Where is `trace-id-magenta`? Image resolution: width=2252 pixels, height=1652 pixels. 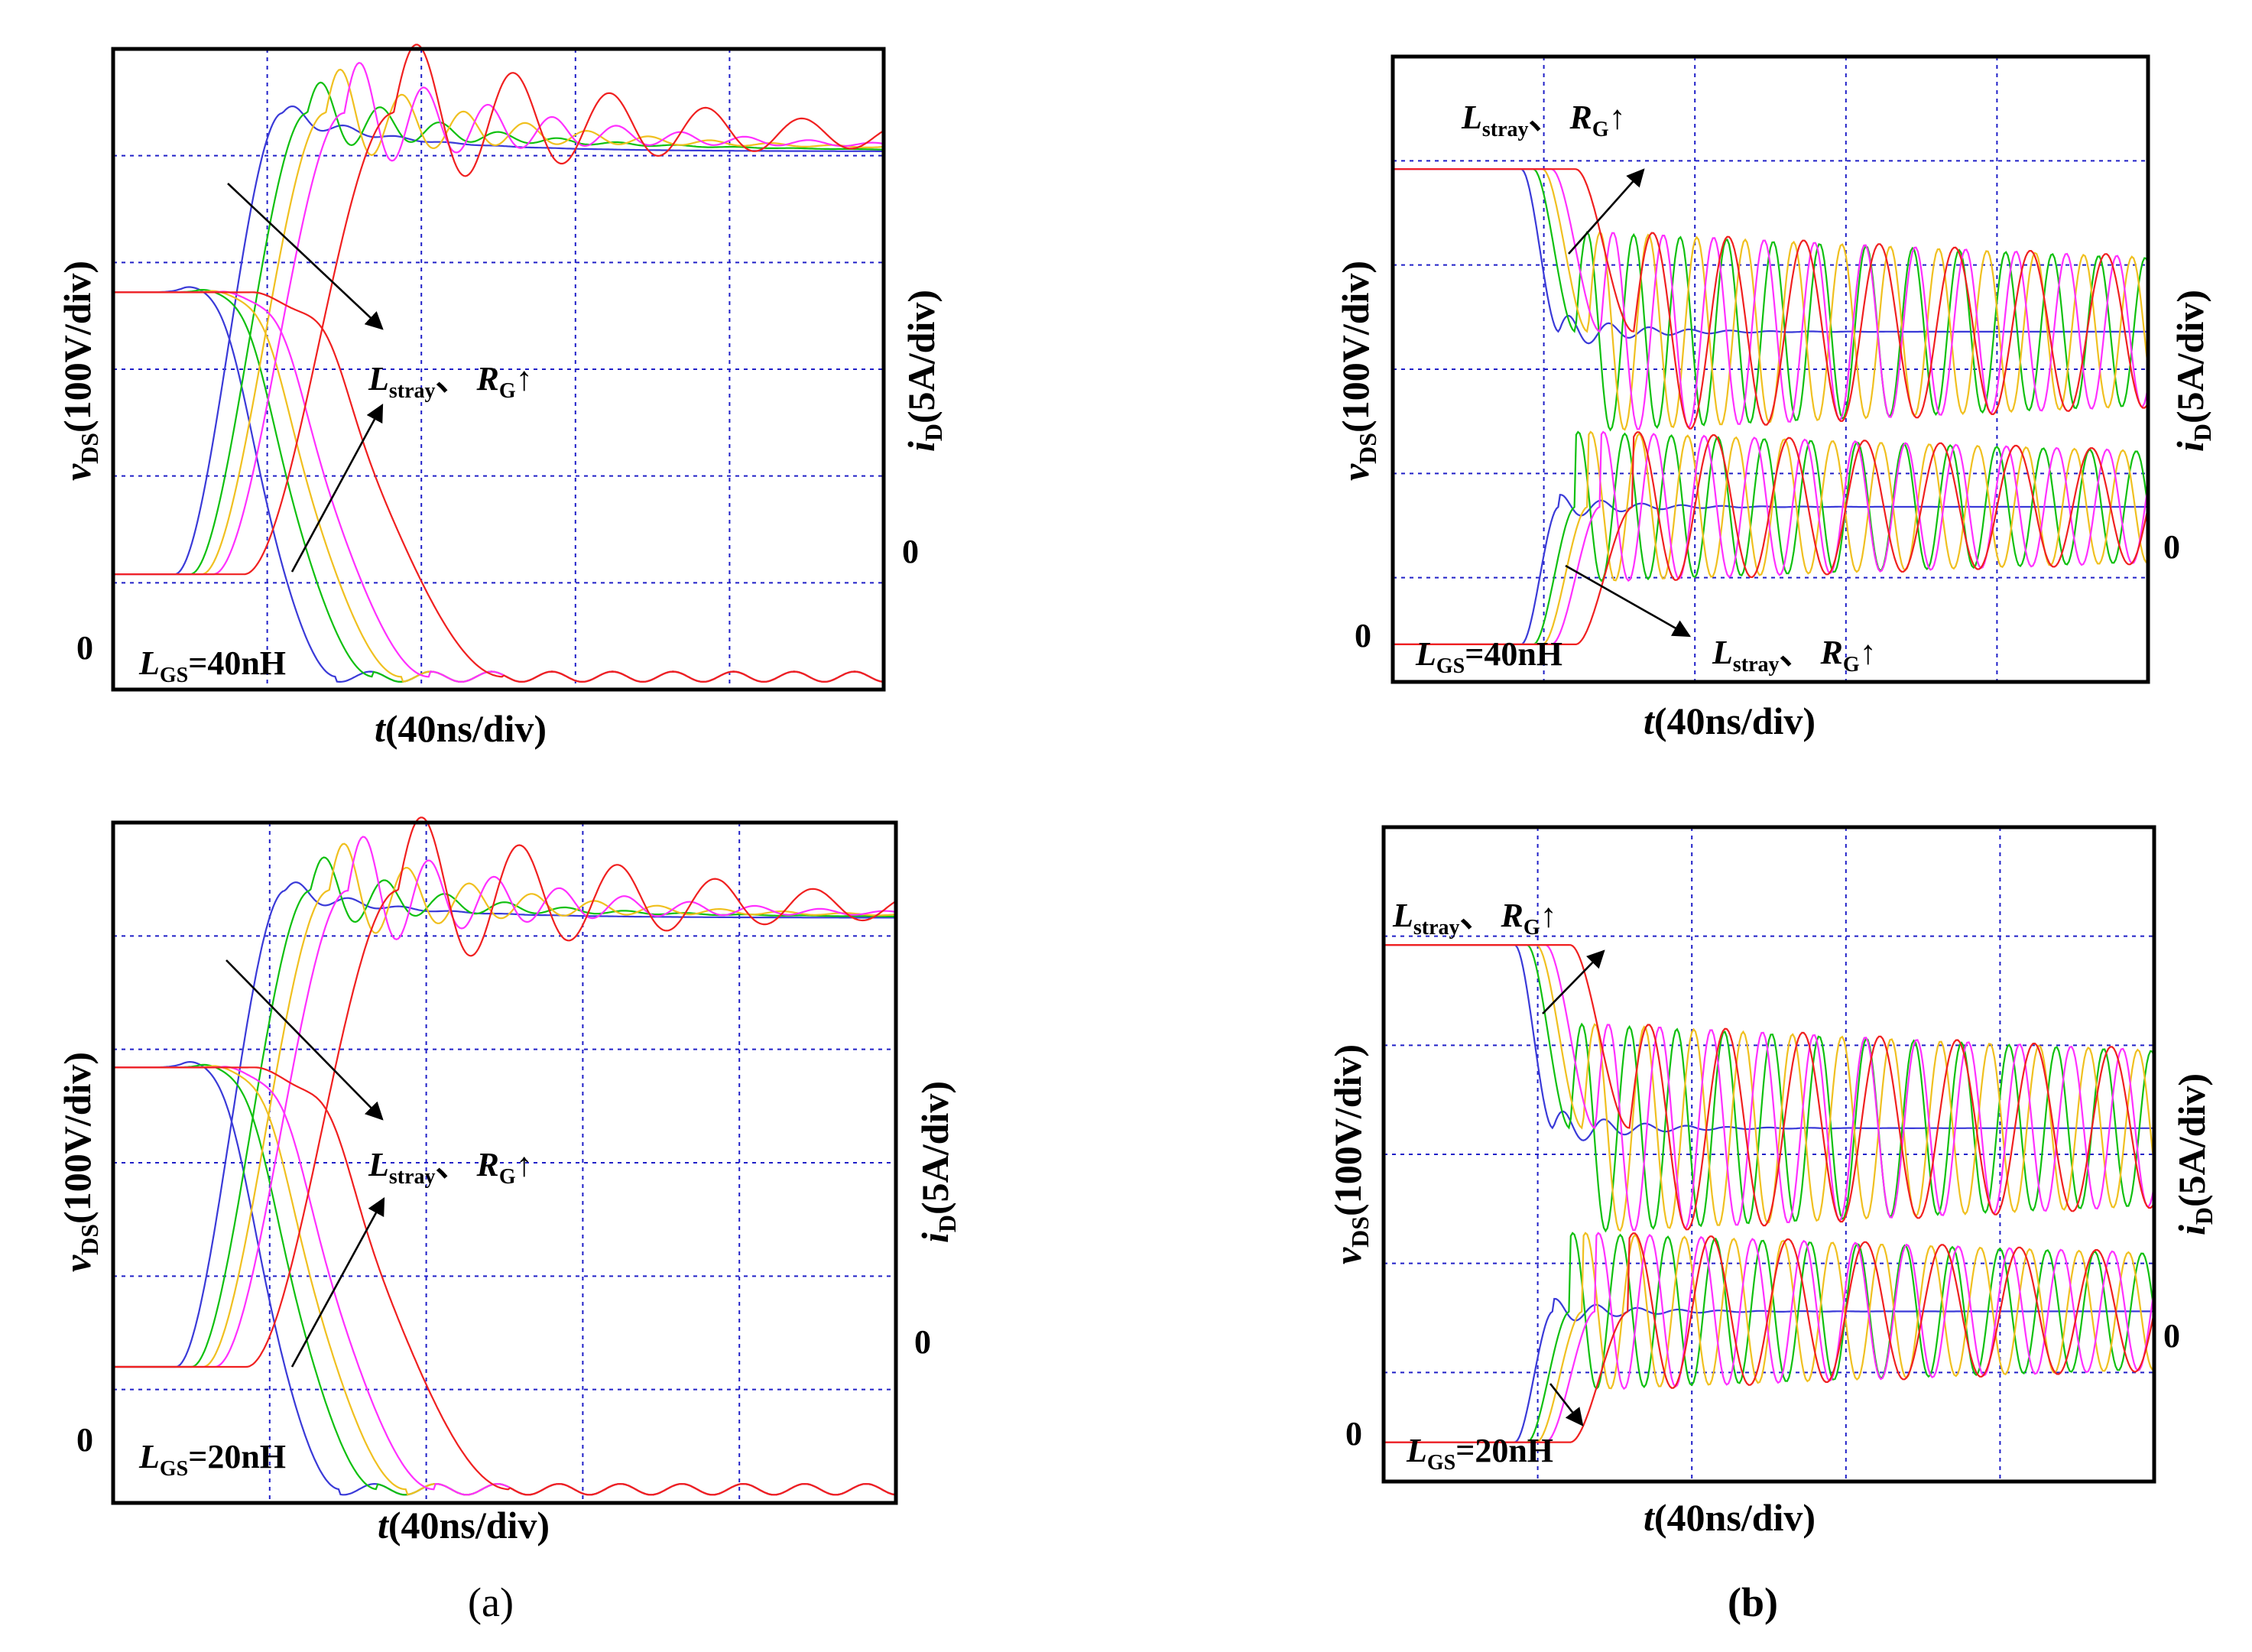
trace-id-magenta is located at coordinates (498, 486).